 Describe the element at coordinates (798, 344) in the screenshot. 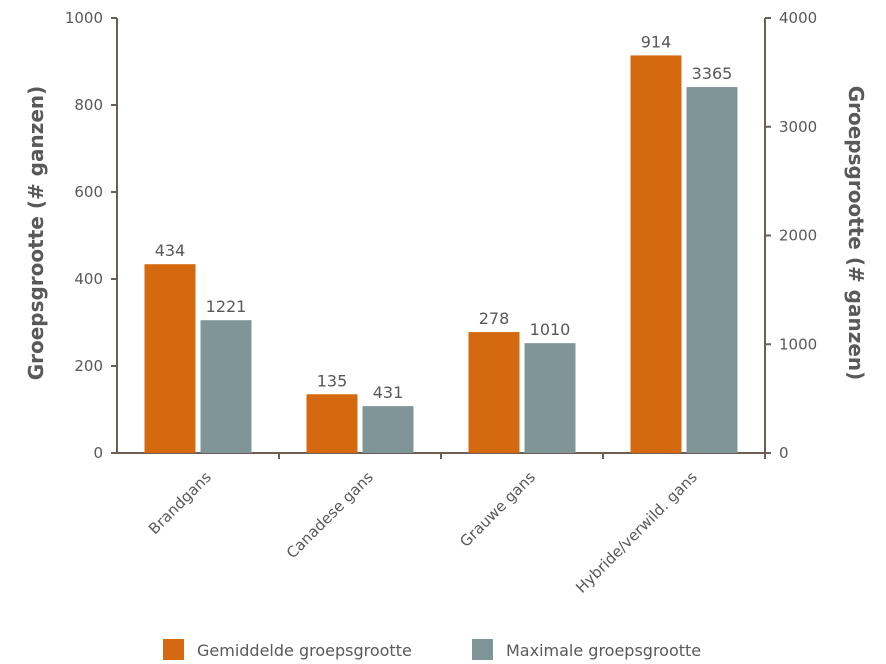

I see `right-tick-label: 1000` at that location.